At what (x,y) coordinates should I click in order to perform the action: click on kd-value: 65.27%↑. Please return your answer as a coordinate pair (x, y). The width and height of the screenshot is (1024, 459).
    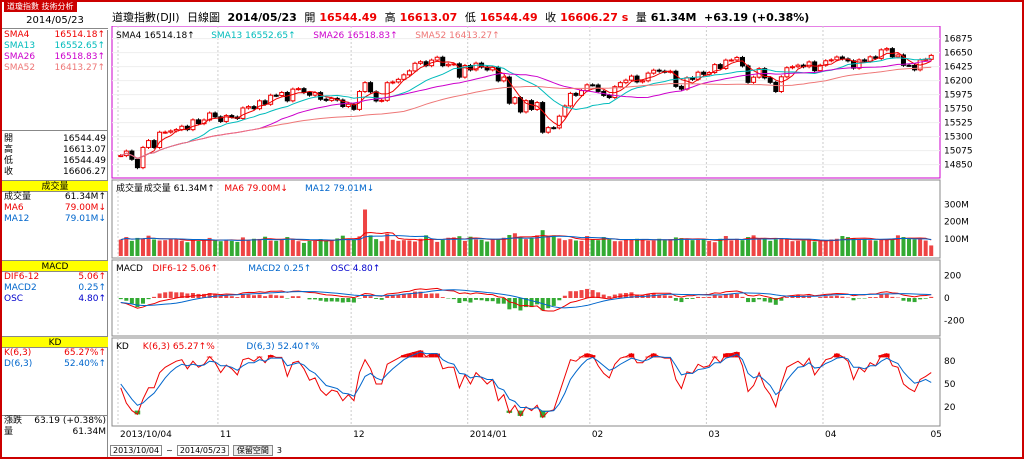
    Looking at the image, I should click on (85, 353).